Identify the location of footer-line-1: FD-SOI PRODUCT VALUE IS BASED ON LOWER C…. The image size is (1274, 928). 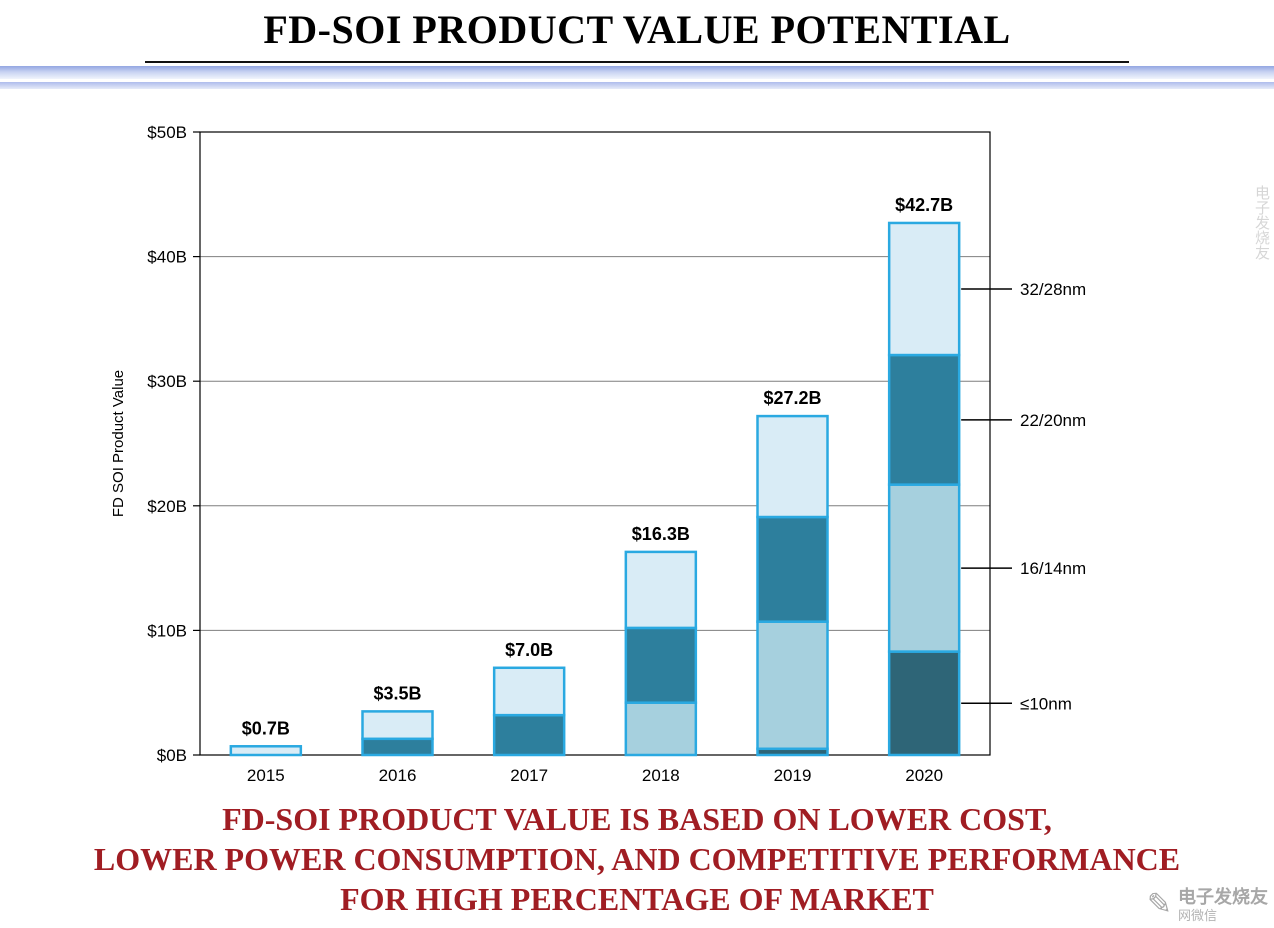
(637, 819).